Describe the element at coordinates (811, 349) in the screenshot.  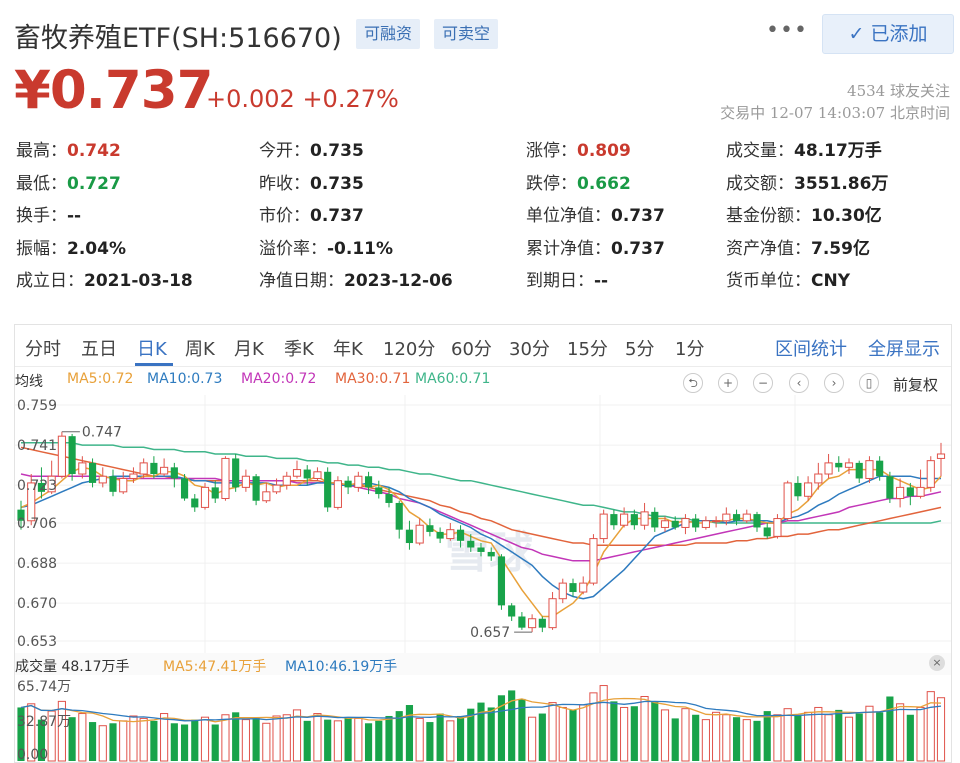
I see `range-stats-button: 区间统计` at that location.